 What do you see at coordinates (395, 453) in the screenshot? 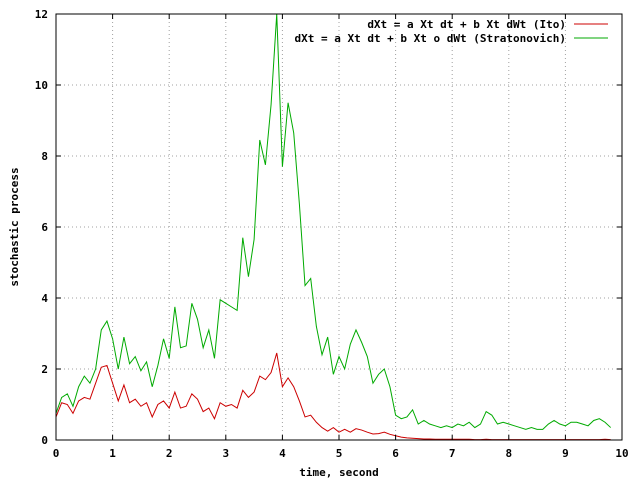
I see `x-tick-label: 6` at bounding box center [395, 453].